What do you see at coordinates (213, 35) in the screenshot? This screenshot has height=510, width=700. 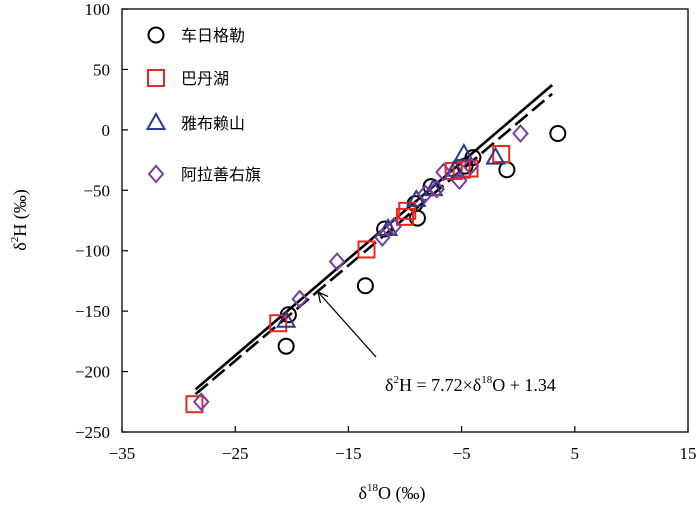 I see `legend-label: 车日格勒` at bounding box center [213, 35].